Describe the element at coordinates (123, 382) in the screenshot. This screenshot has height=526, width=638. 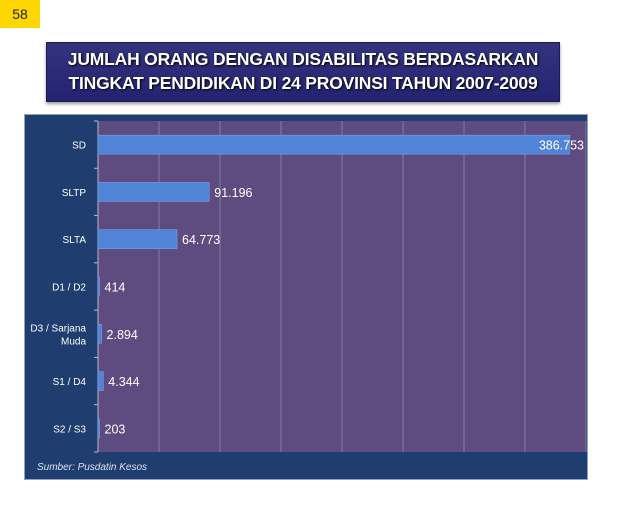
I see `data-label: 4.344` at that location.